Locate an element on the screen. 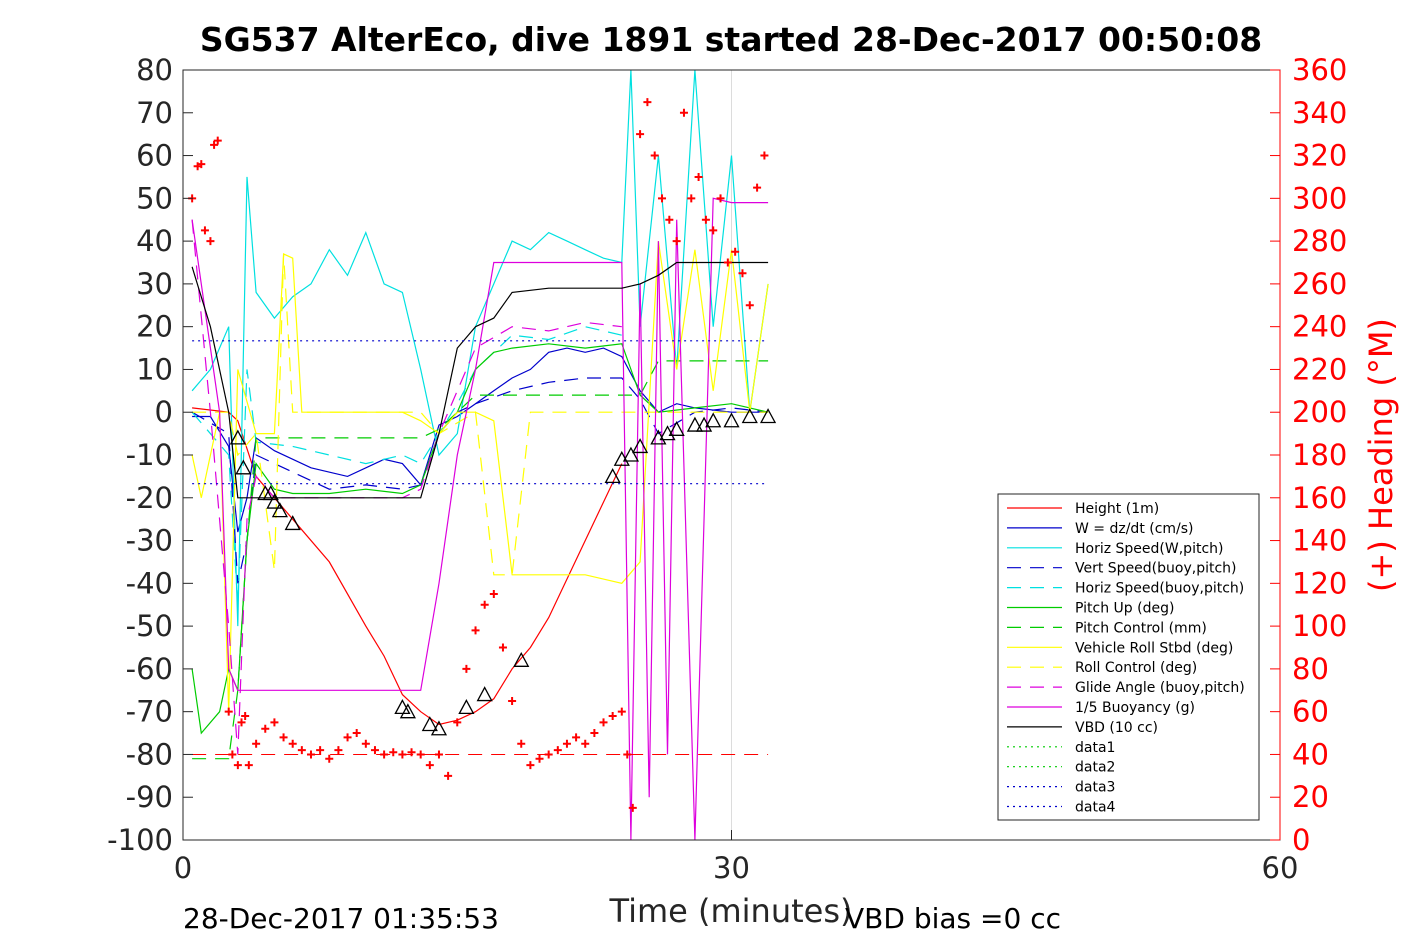 Image resolution: width=1417 pixels, height=945 pixels. y-tick-label: -80 is located at coordinates (149, 754).